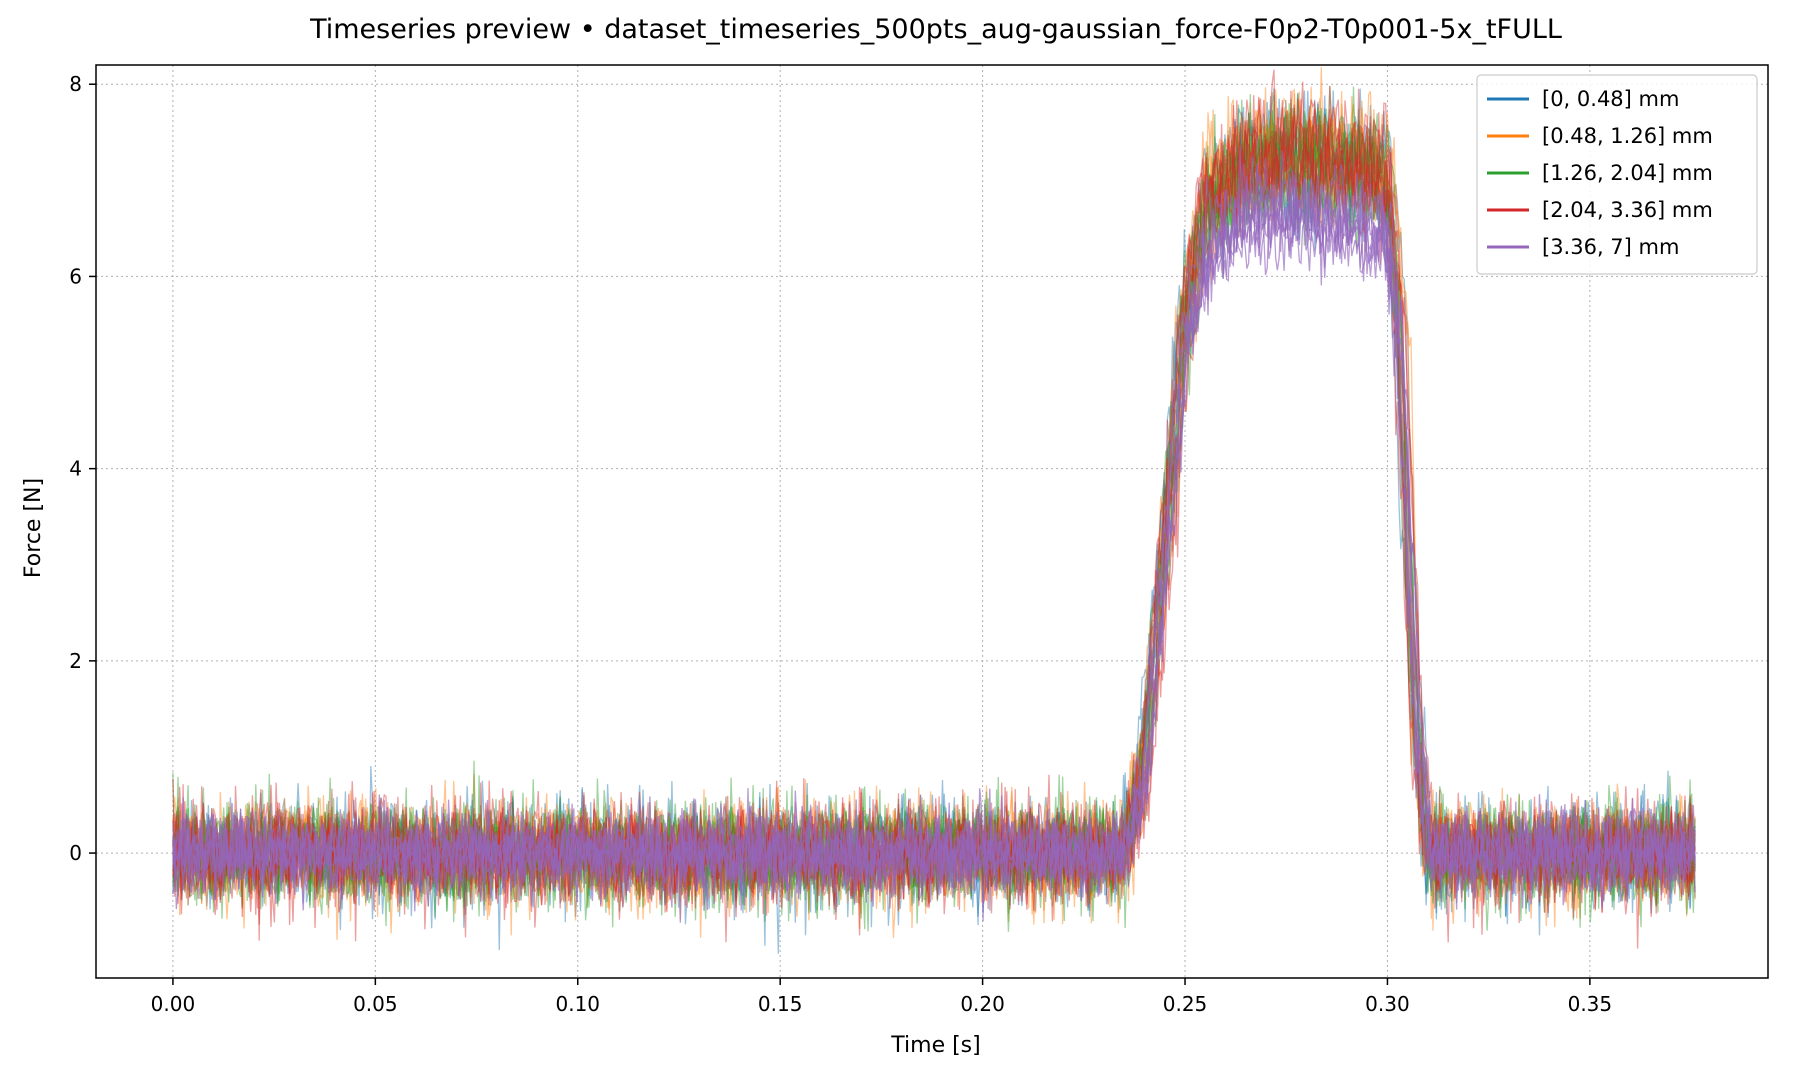 The image size is (1800, 1080). I want to click on x-tick-label: 0.05, so click(375, 1004).